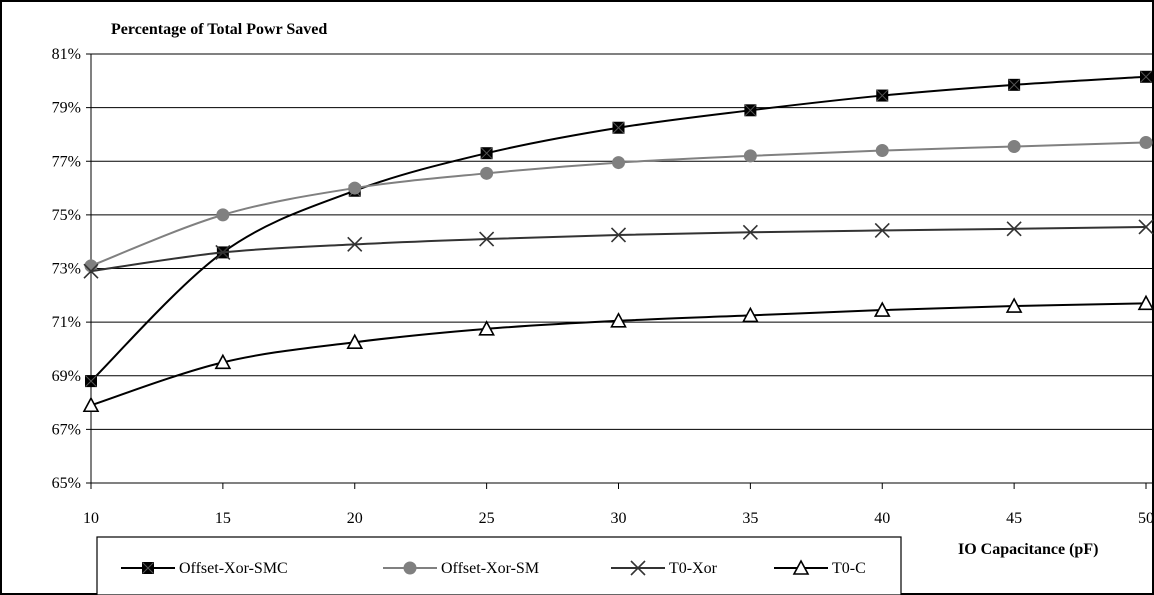 This screenshot has height=595, width=1154. Describe the element at coordinates (882, 518) in the screenshot. I see `x-tick-label: 40` at that location.